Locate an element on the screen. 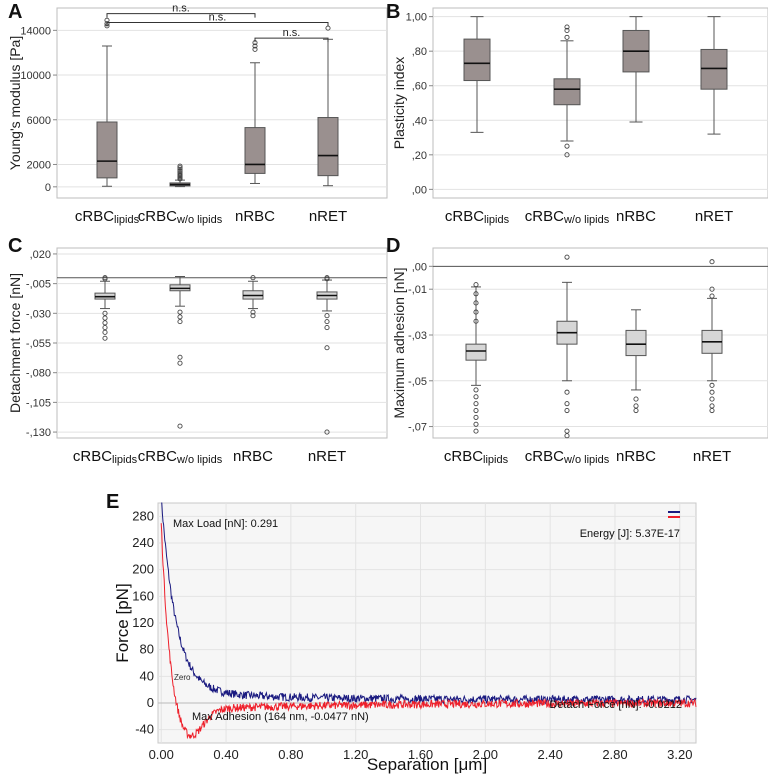 Image resolution: width=768 pixels, height=775 pixels. y-tick-label: 40 is located at coordinates (147, 675).